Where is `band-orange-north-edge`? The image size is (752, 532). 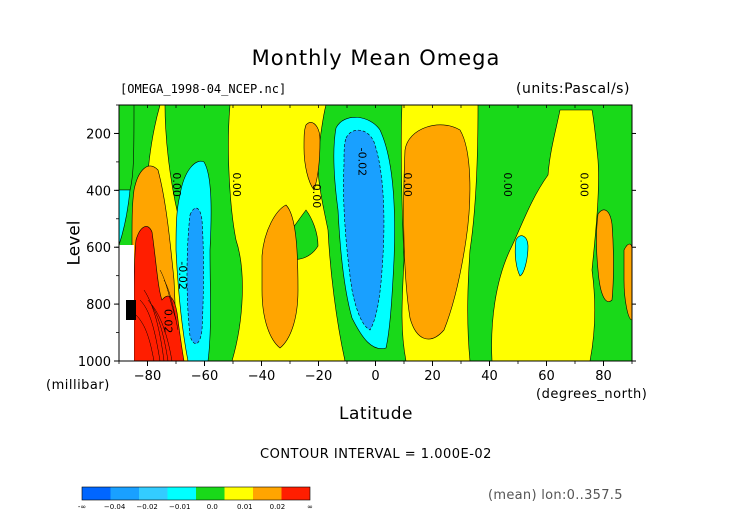
band-orange-north-edge is located at coordinates (605, 255).